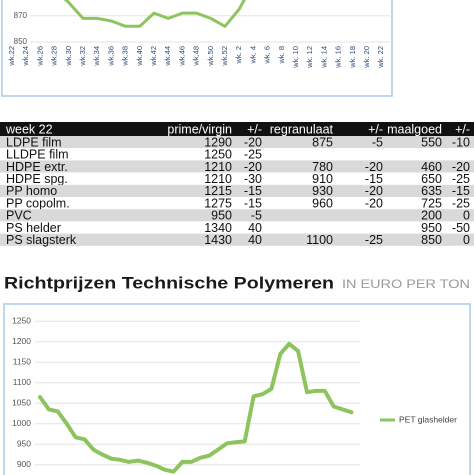 This screenshot has height=475, width=474. Describe the element at coordinates (39, 56) in the screenshot. I see `x-tick-label: wk.26` at that location.